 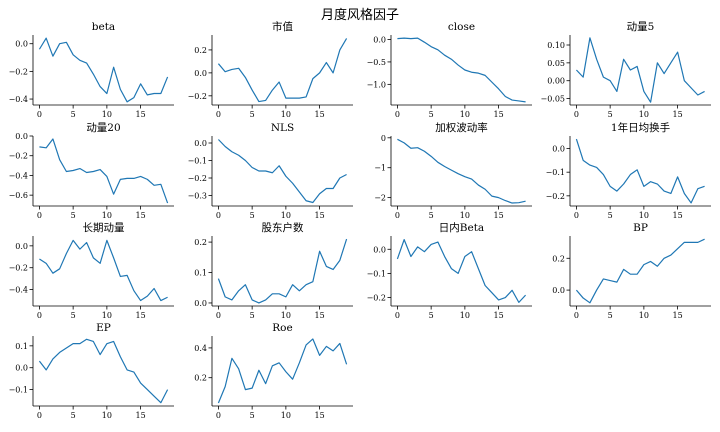 I want to click on subplot-3: 动量5 0 5 10 15 0.10 0.05 0.00 −0.05, so click(x=625, y=70).